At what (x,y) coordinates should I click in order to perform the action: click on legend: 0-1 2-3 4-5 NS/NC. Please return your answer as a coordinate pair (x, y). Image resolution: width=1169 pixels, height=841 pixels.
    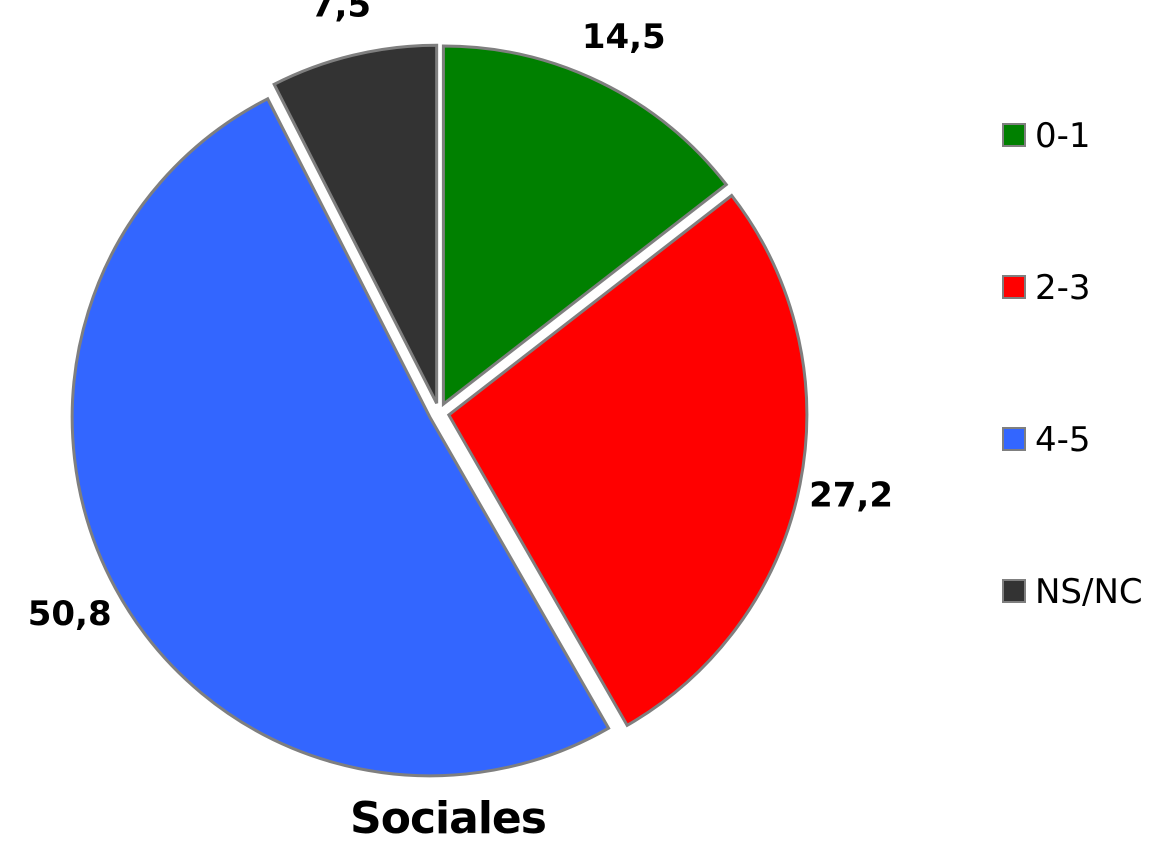
    Looking at the image, I should click on (1073, 364).